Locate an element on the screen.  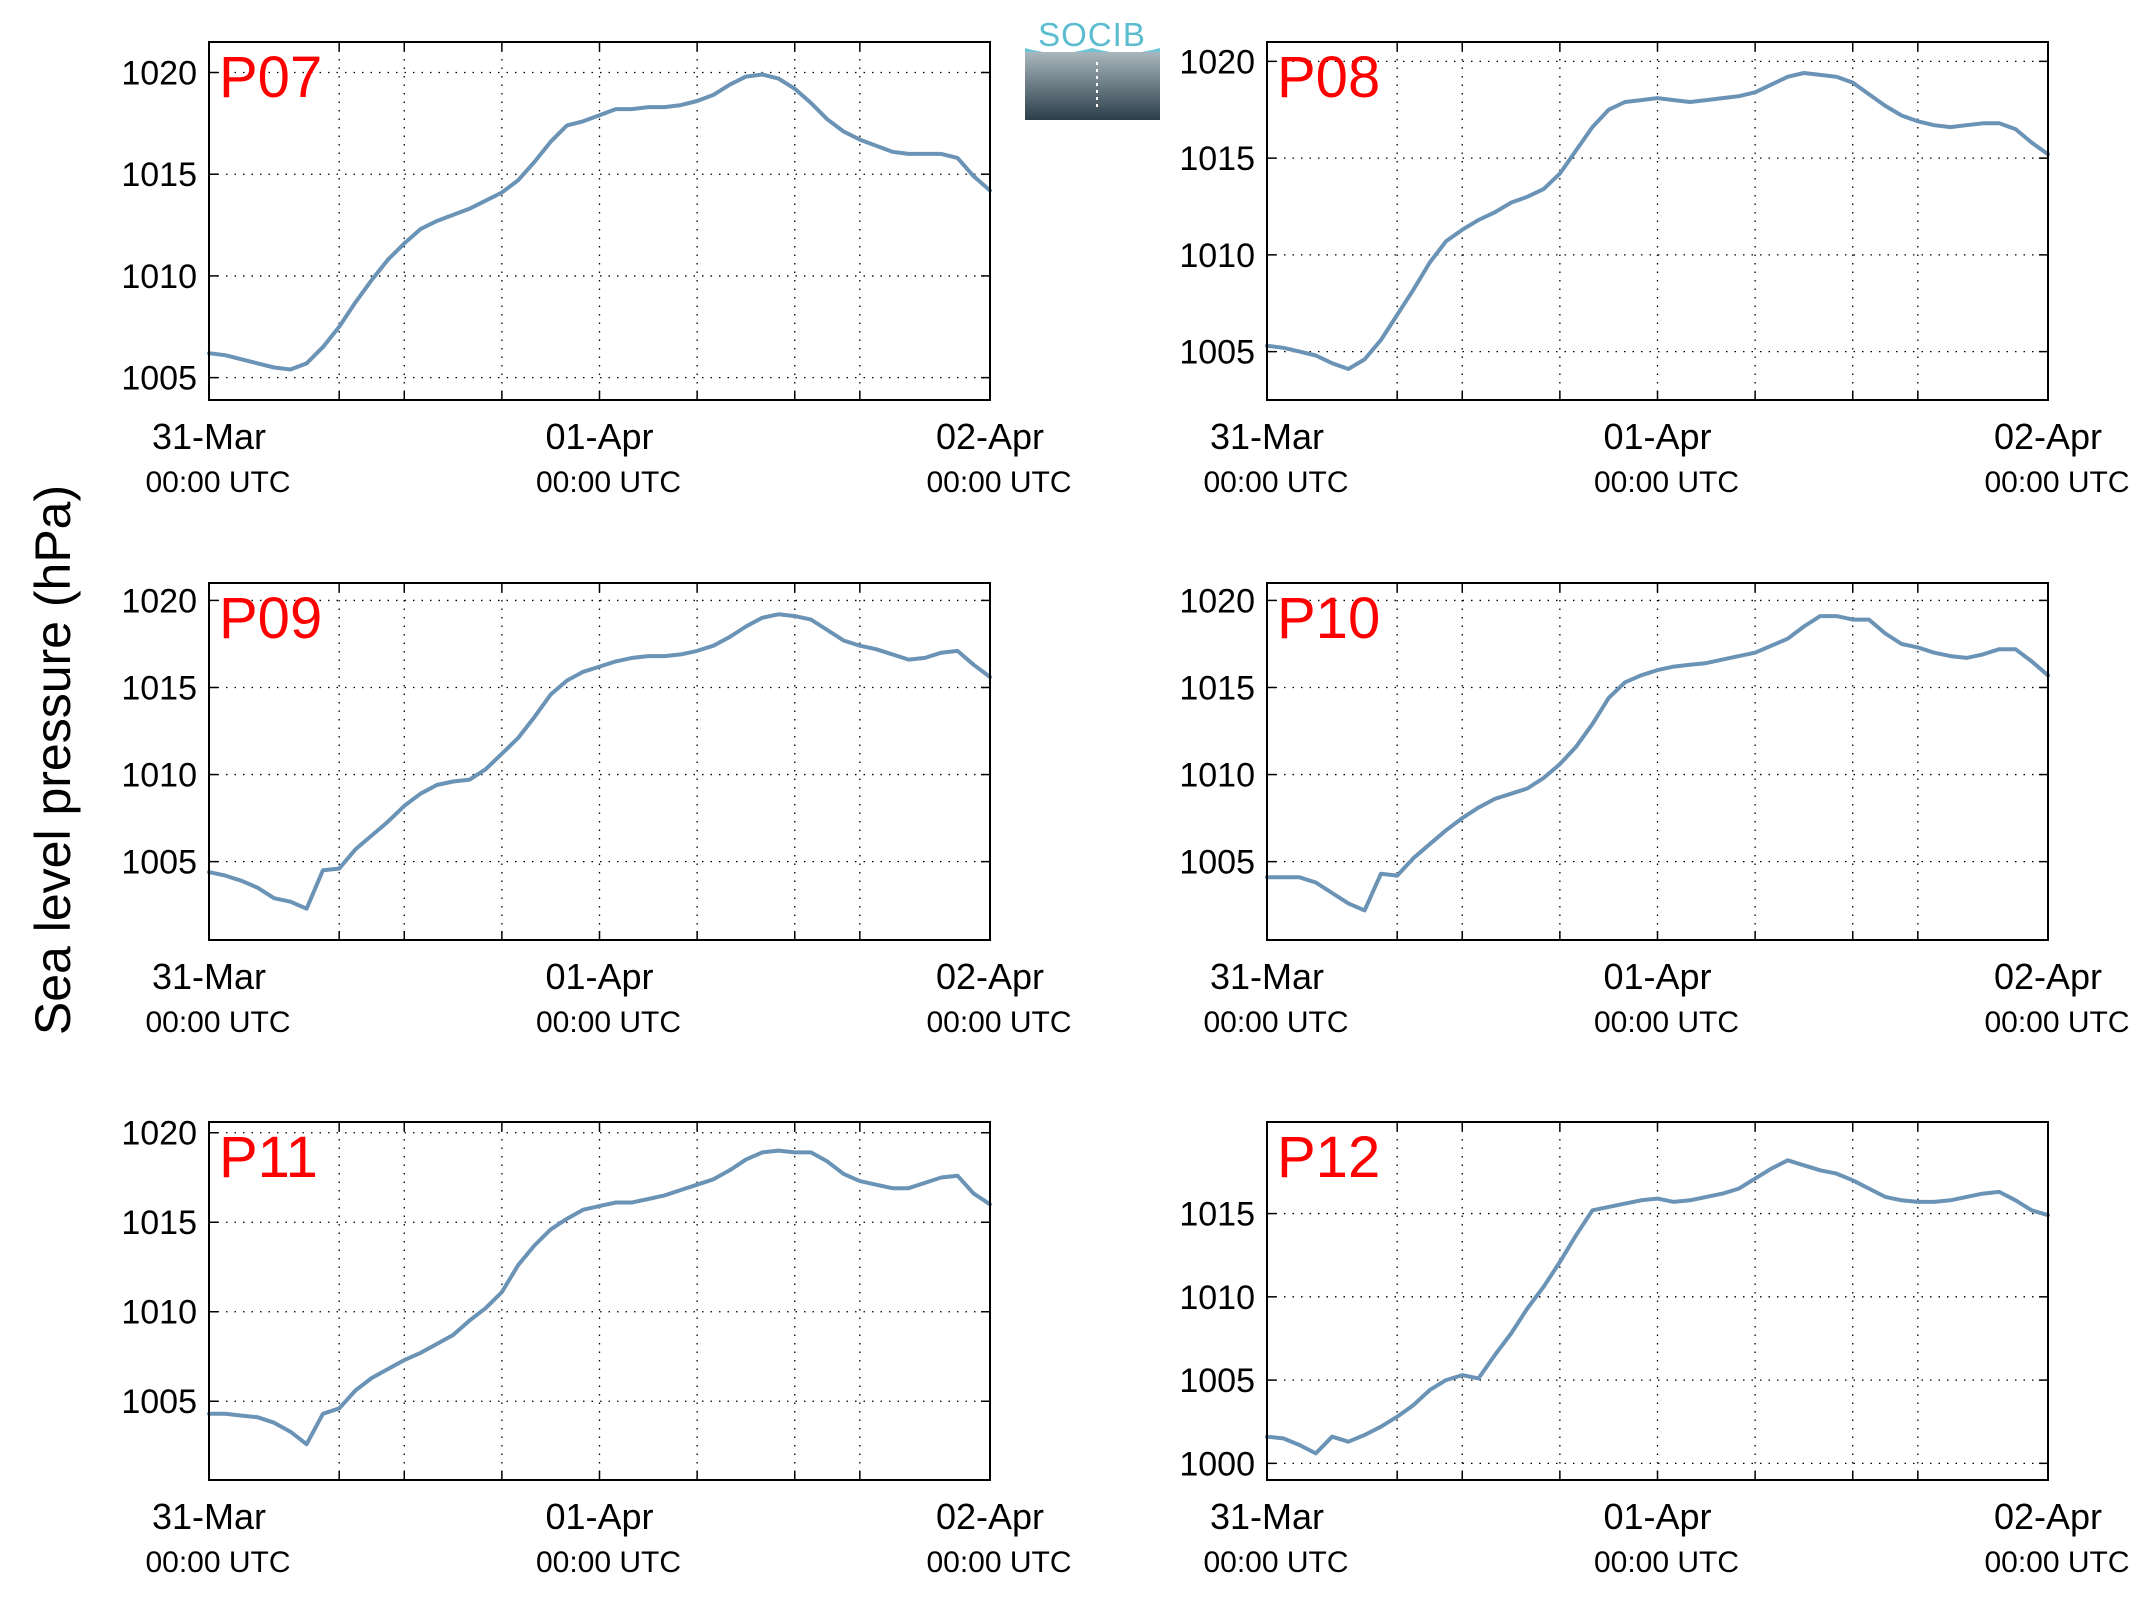
panel-label: P07 is located at coordinates (270, 77).